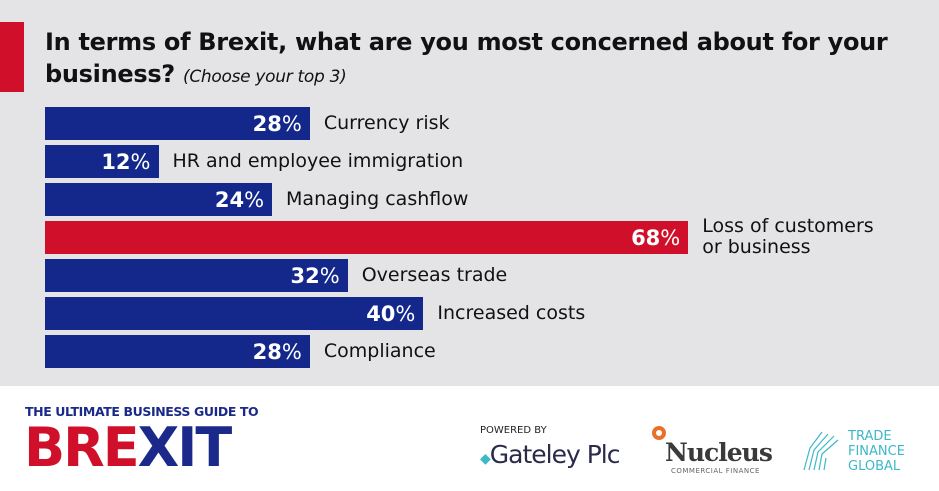  I want to click on category-label: Compliance, so click(379, 350).